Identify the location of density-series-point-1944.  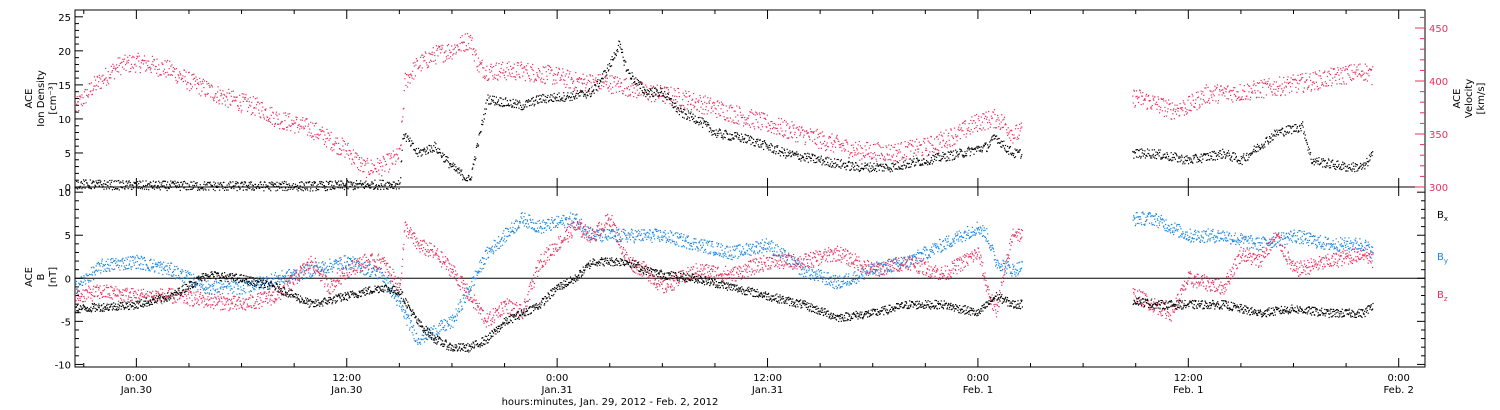
(1208, 155).